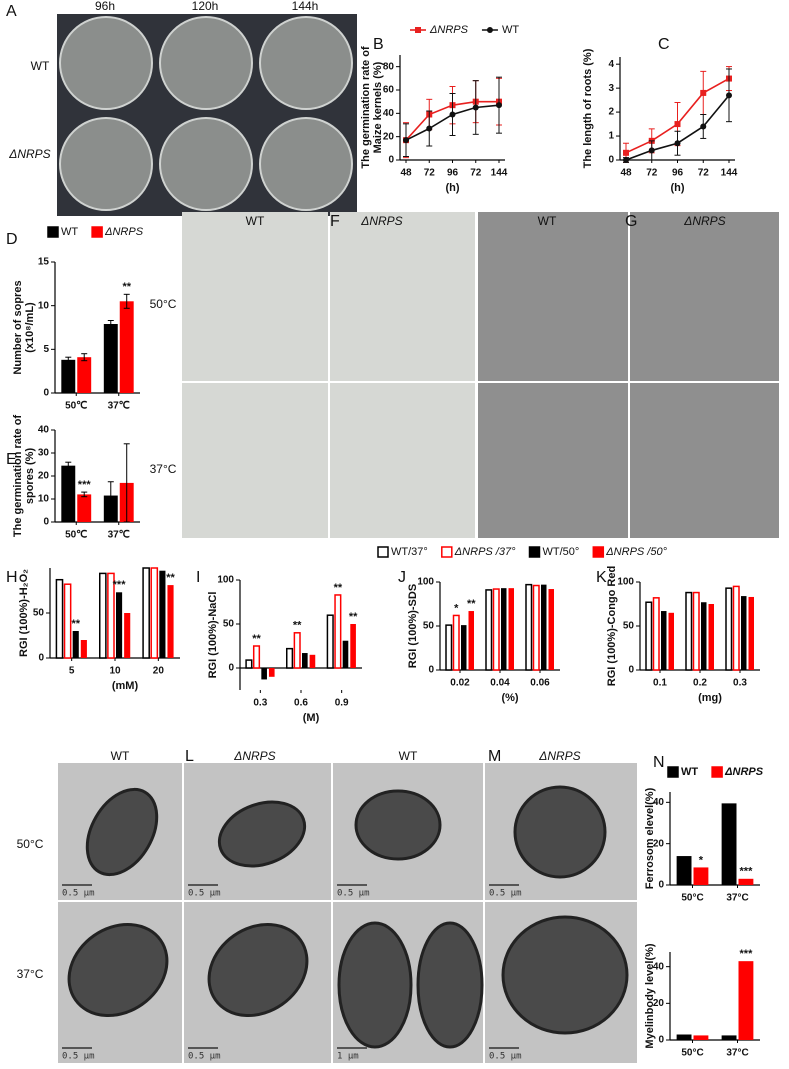 This screenshot has height=1069, width=789. I want to click on panel-letter: A, so click(11, 11).